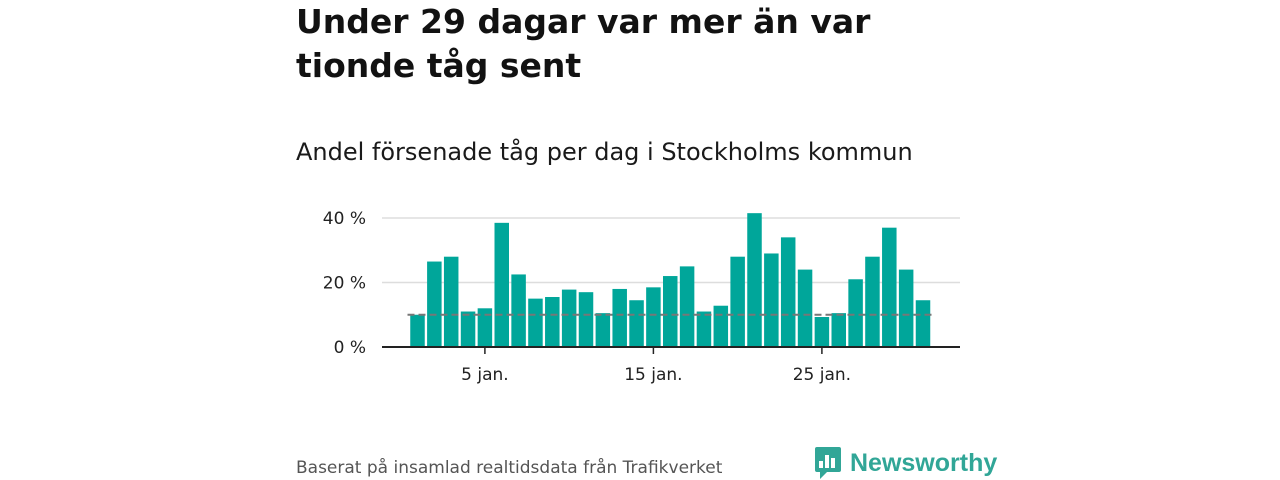 The height and width of the screenshot is (480, 1280). What do you see at coordinates (485, 375) in the screenshot?
I see `x-tick-label: 5 jan.` at bounding box center [485, 375].